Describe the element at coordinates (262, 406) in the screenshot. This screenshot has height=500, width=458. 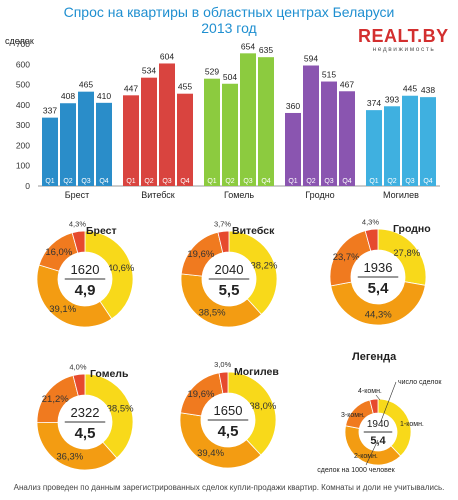
I see `donut-slice-label: 38,0%` at that location.